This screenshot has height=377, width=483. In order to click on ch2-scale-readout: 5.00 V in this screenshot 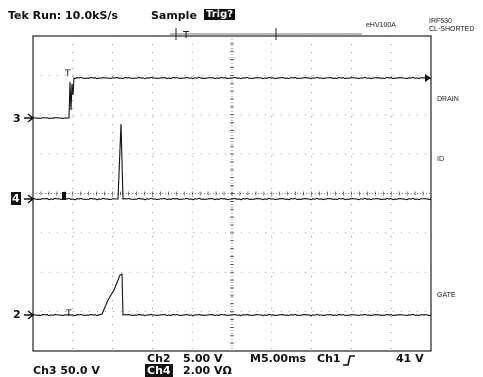, I will do `click(203, 358)`.